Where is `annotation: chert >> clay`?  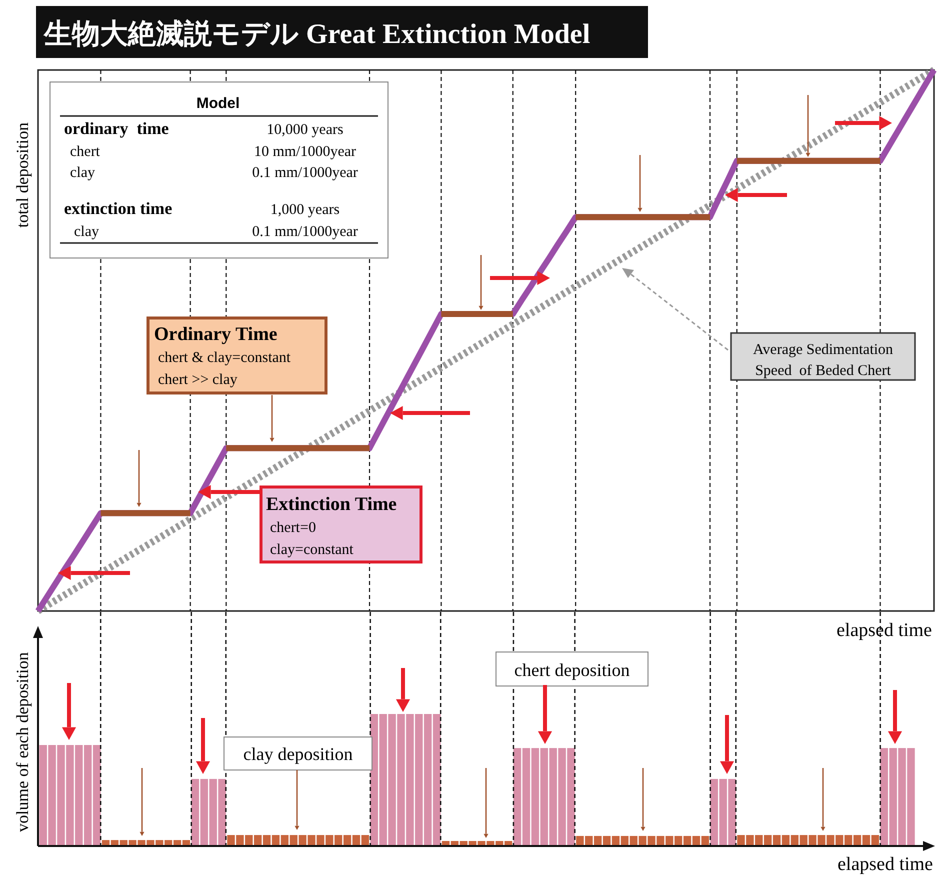 annotation: chert >> clay is located at coordinates (198, 380).